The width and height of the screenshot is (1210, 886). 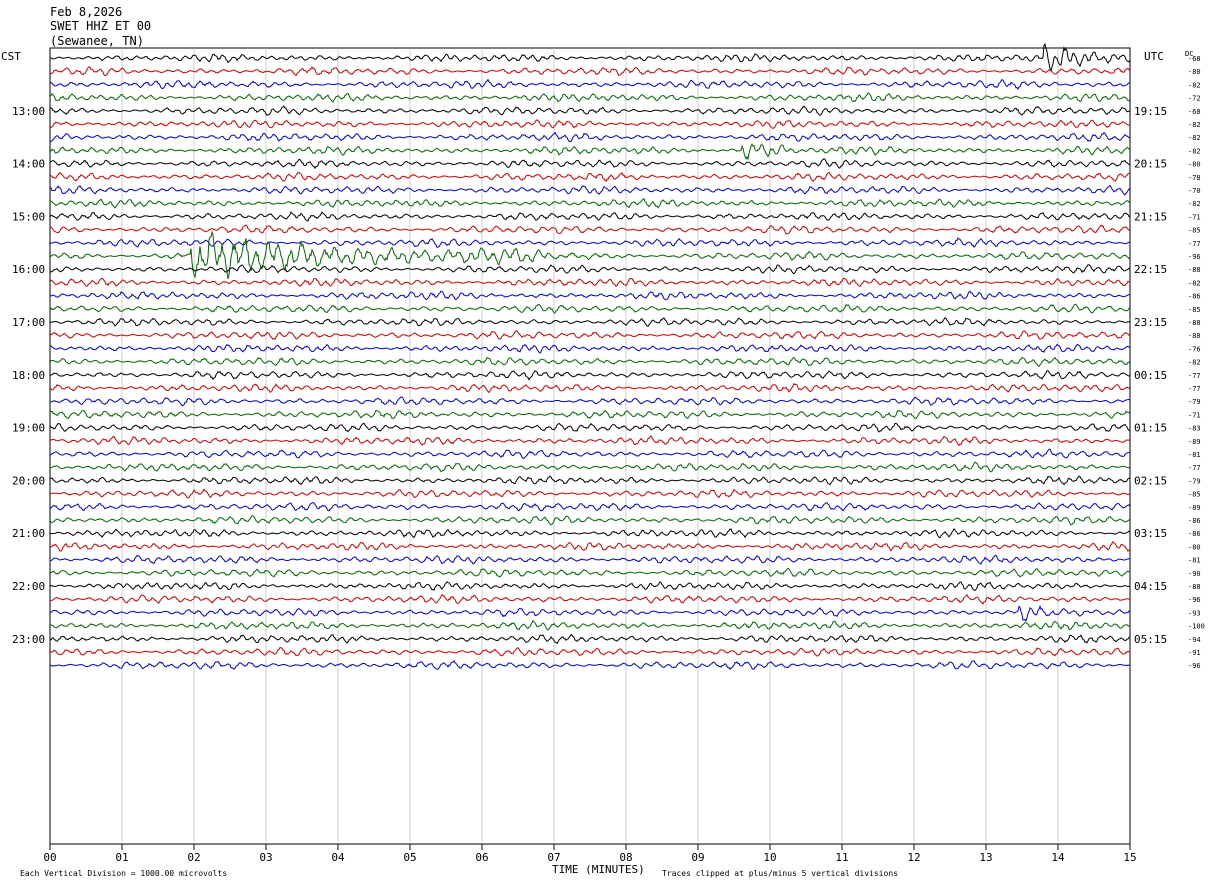 I want to click on cst-hour-label: 23:00, so click(x=28, y=639).